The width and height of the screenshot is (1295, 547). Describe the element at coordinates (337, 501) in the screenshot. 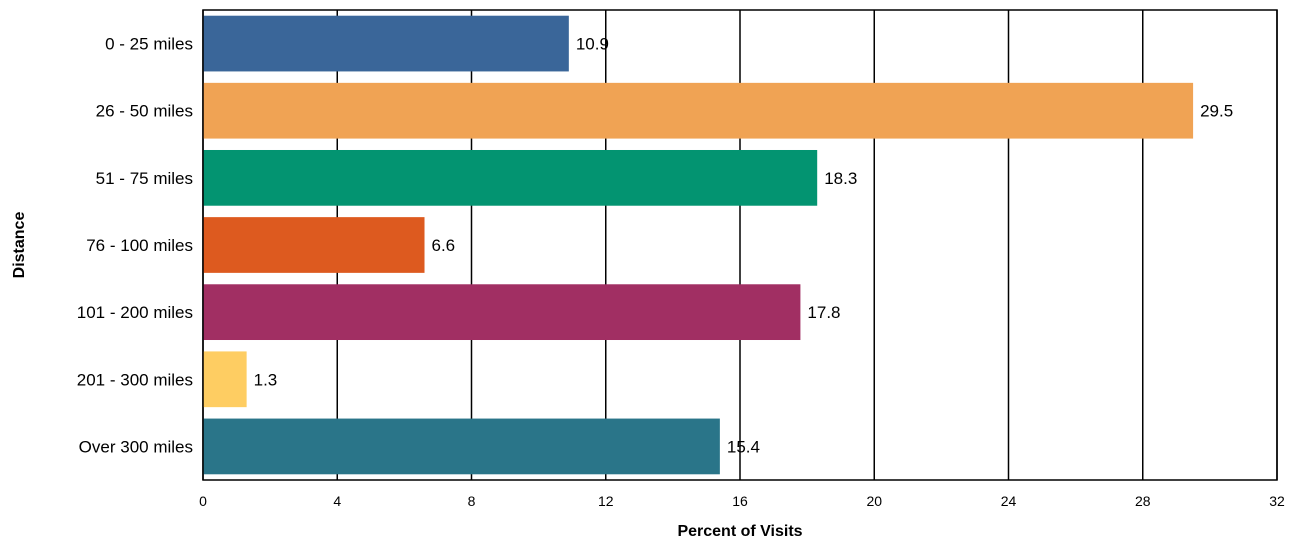

I see `x-tick-label: 4` at that location.